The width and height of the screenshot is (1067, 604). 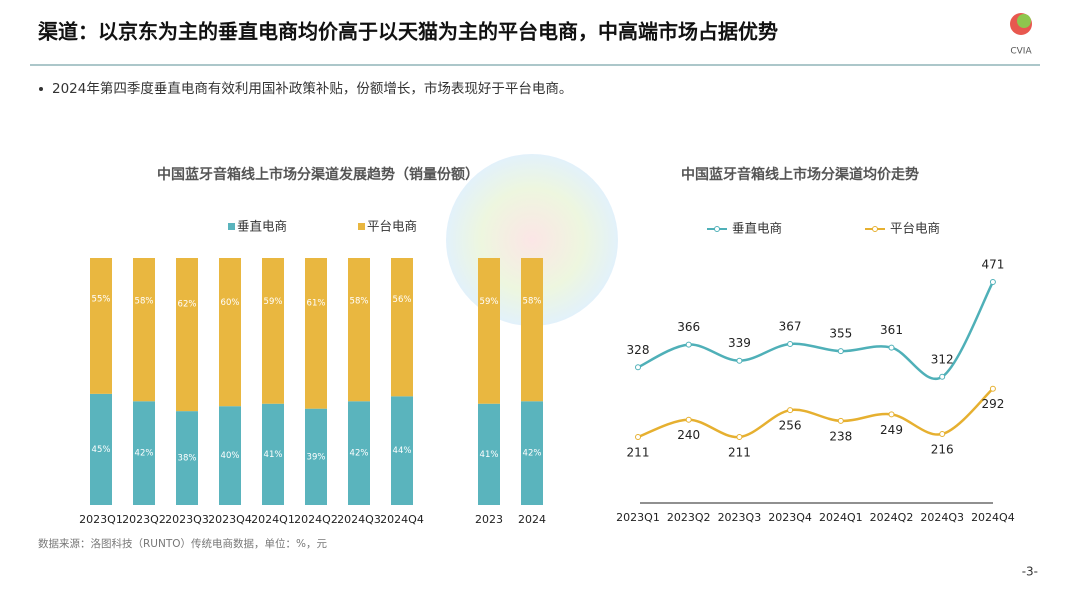 I want to click on data-label: 240, so click(x=688, y=435).